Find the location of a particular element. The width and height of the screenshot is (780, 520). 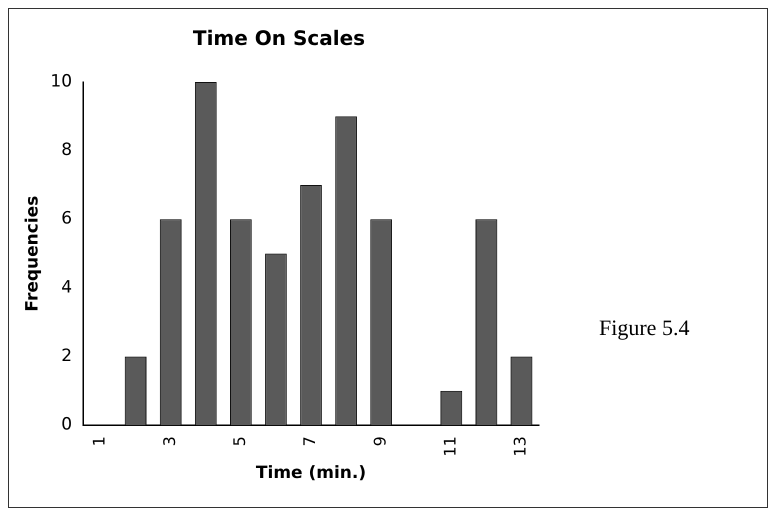

x-tick-label: 11 is located at coordinates (450, 446).